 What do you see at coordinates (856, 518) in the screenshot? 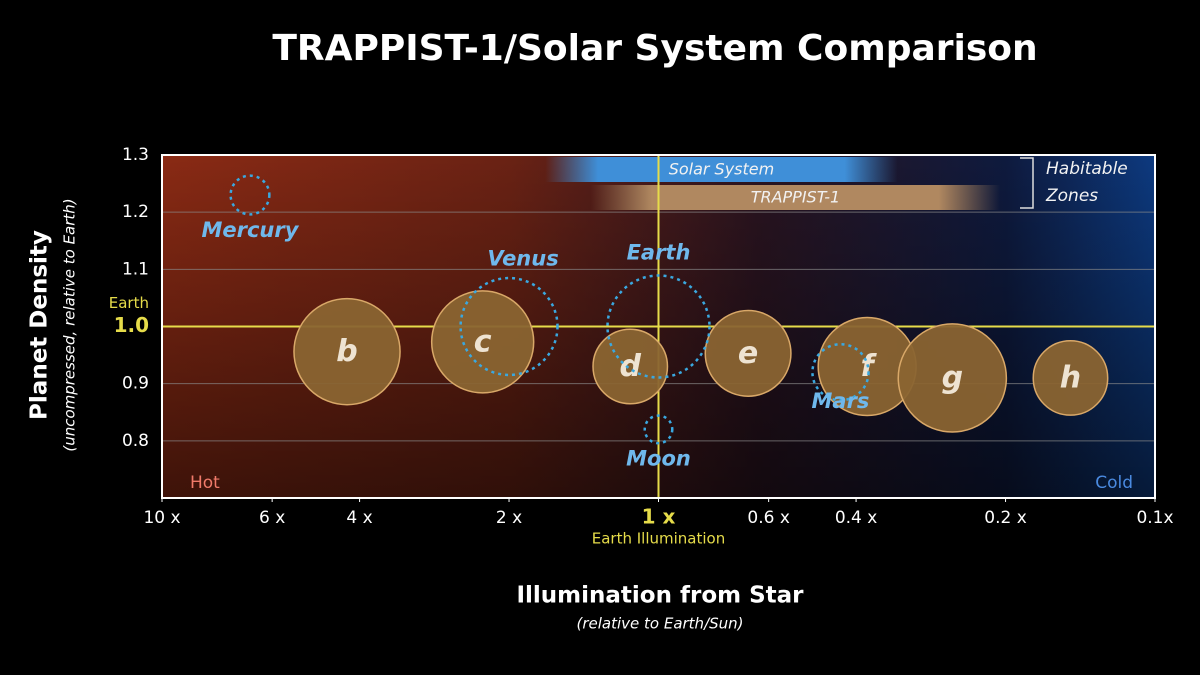
I see `x-tick-label: 0.4 x` at bounding box center [856, 518].